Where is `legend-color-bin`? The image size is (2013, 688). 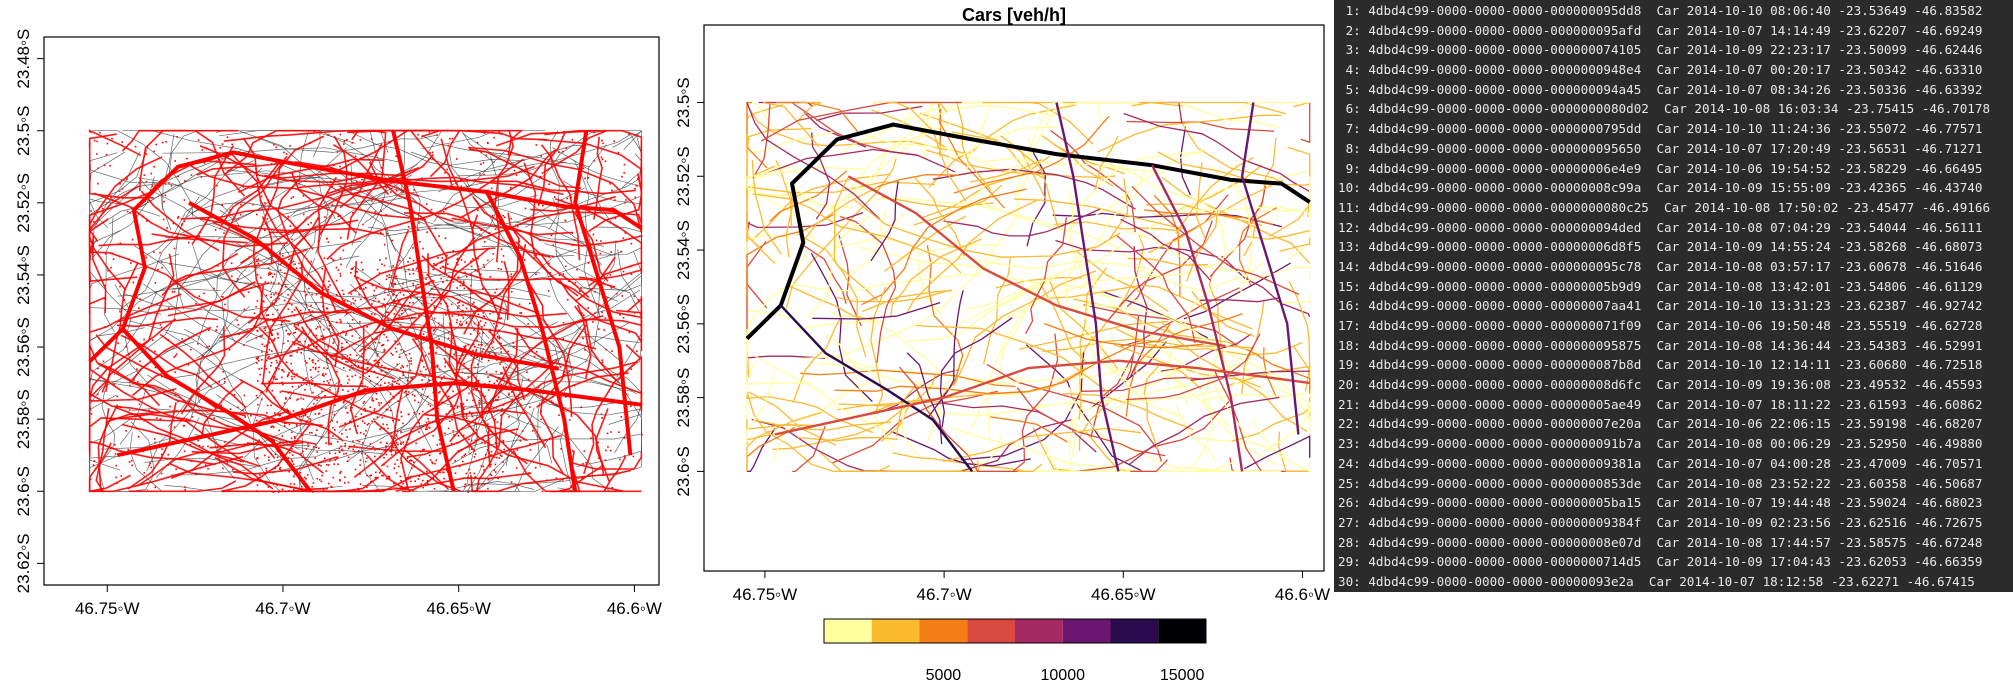 legend-color-bin is located at coordinates (1182, 631).